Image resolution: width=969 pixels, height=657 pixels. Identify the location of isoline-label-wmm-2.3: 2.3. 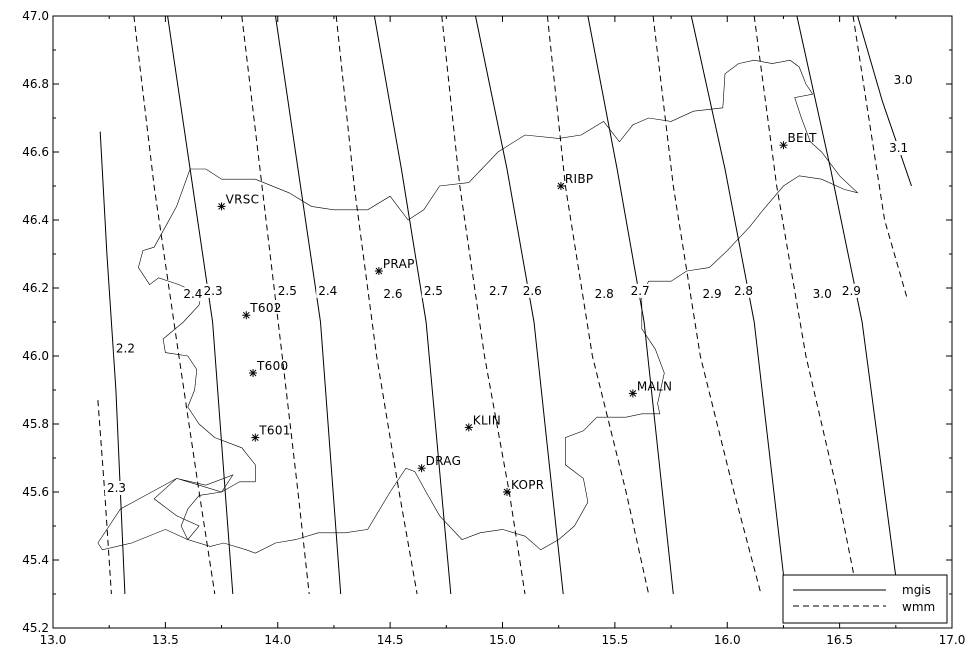
(116, 488).